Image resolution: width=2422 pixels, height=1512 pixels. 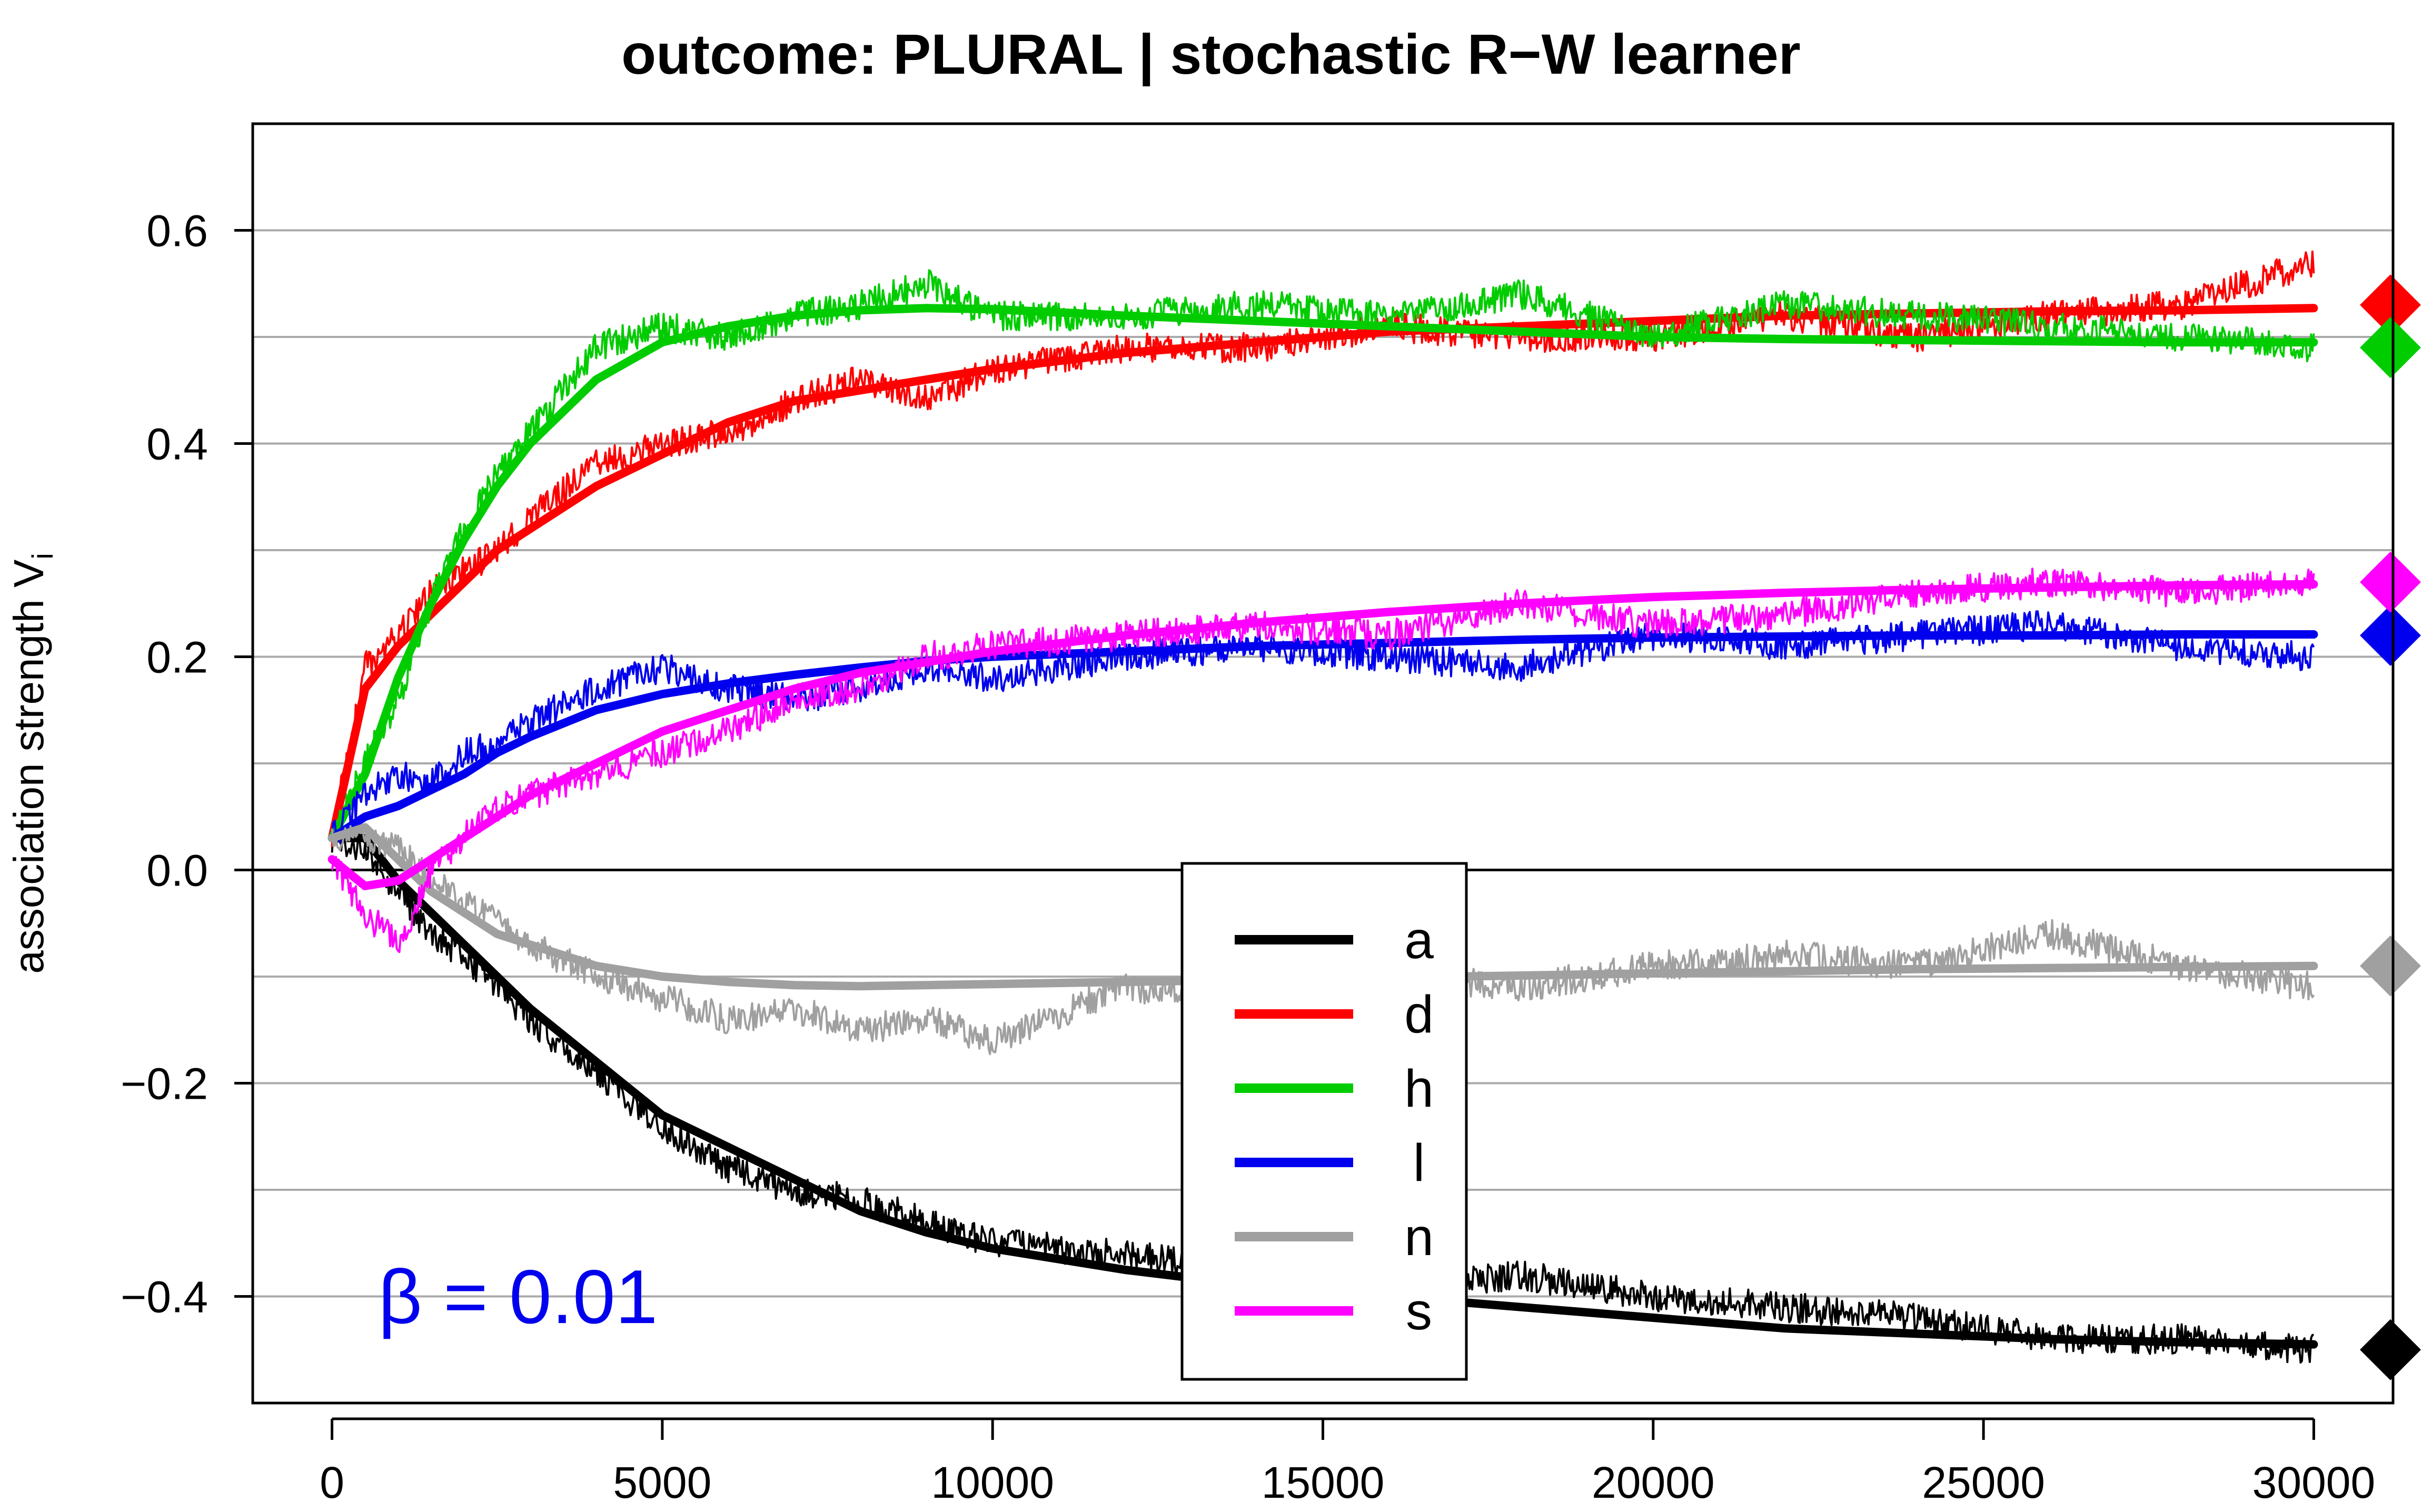 What do you see at coordinates (2390, 966) in the screenshot?
I see `asymptote-marker-n` at bounding box center [2390, 966].